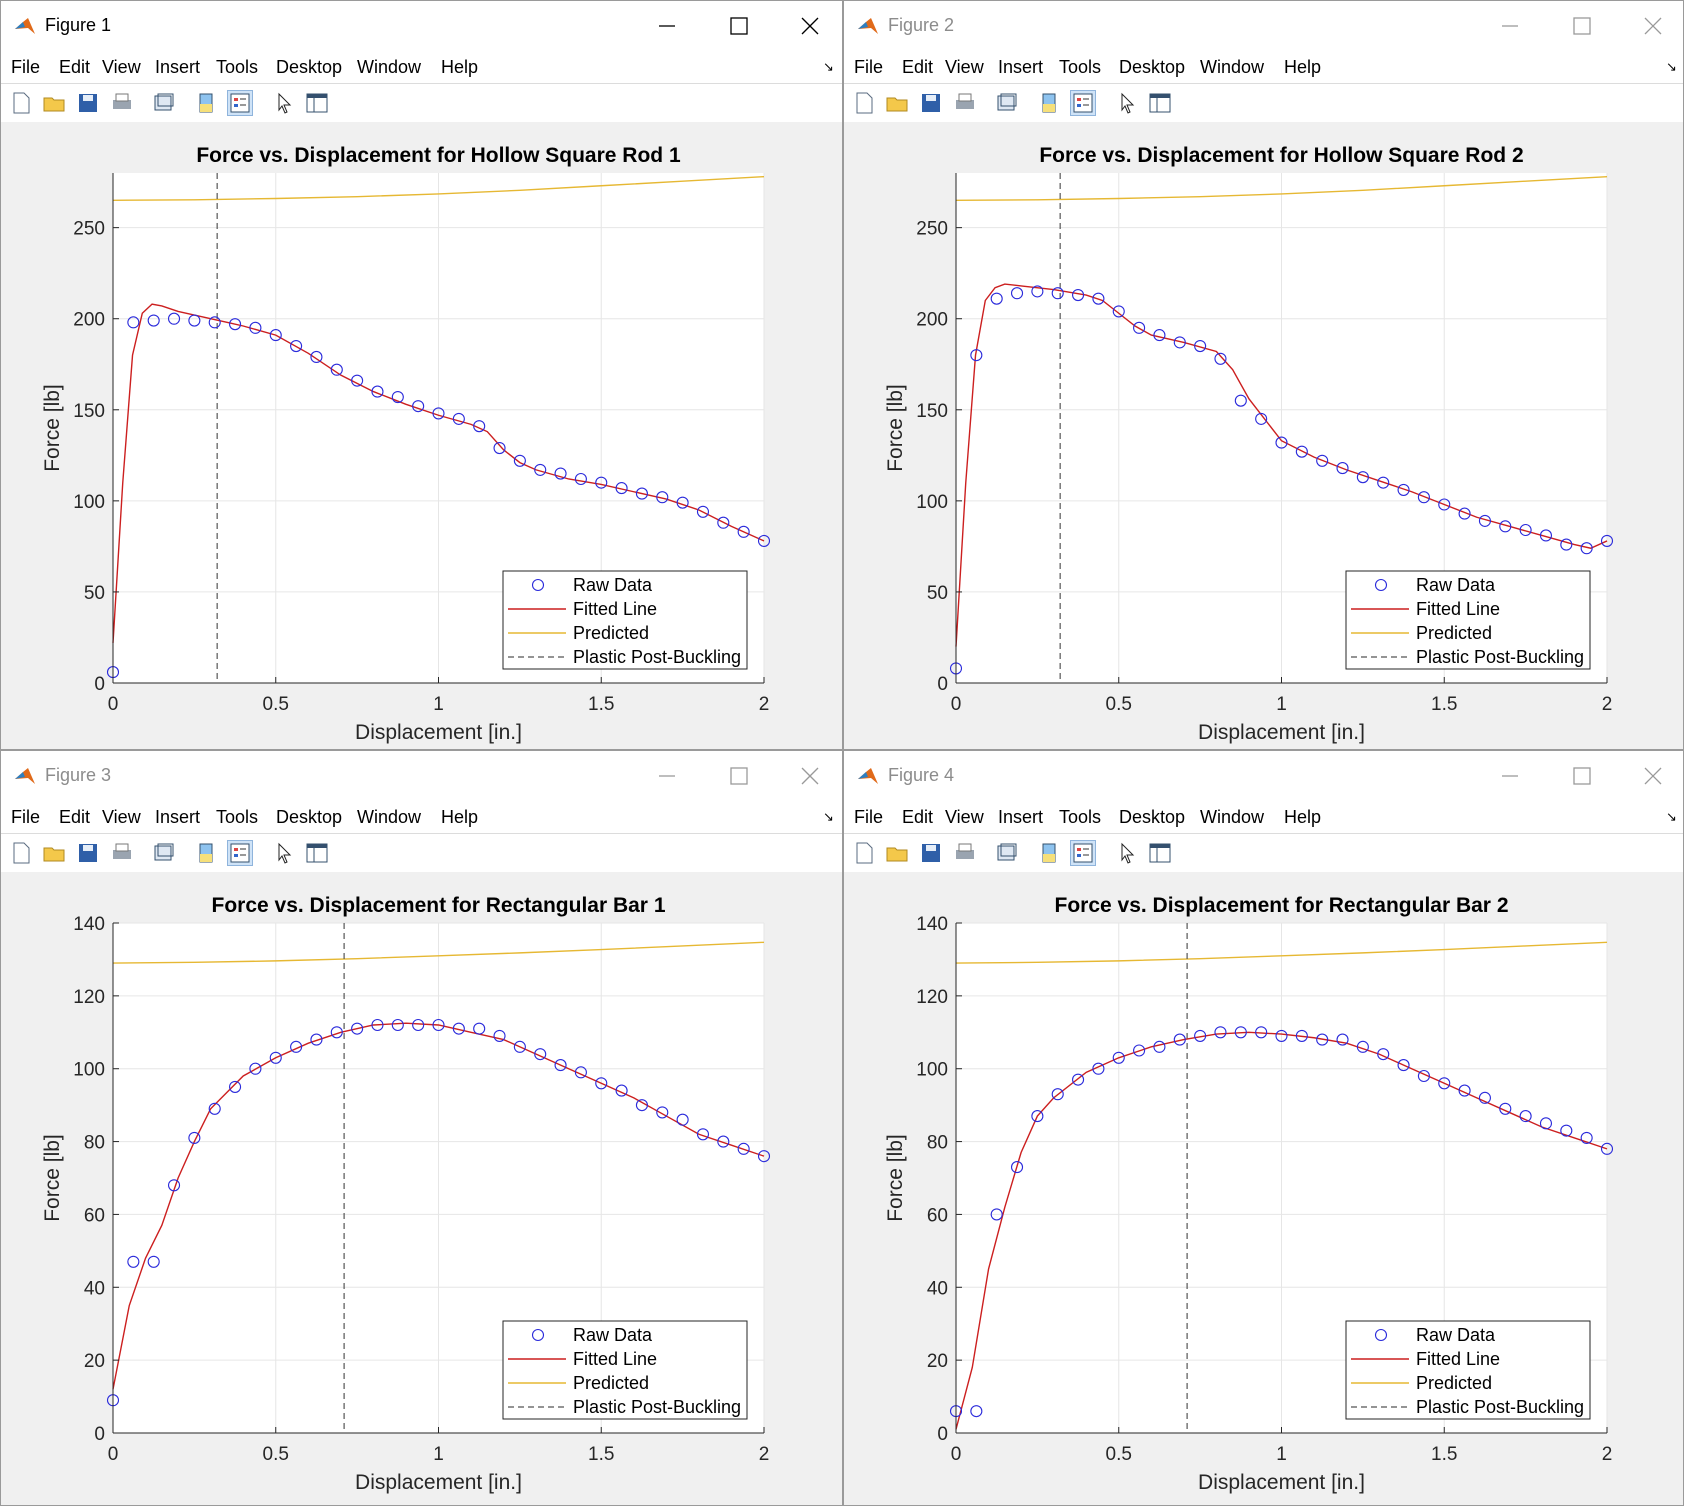  I want to click on window-title: Figure 3, so click(78, 775).